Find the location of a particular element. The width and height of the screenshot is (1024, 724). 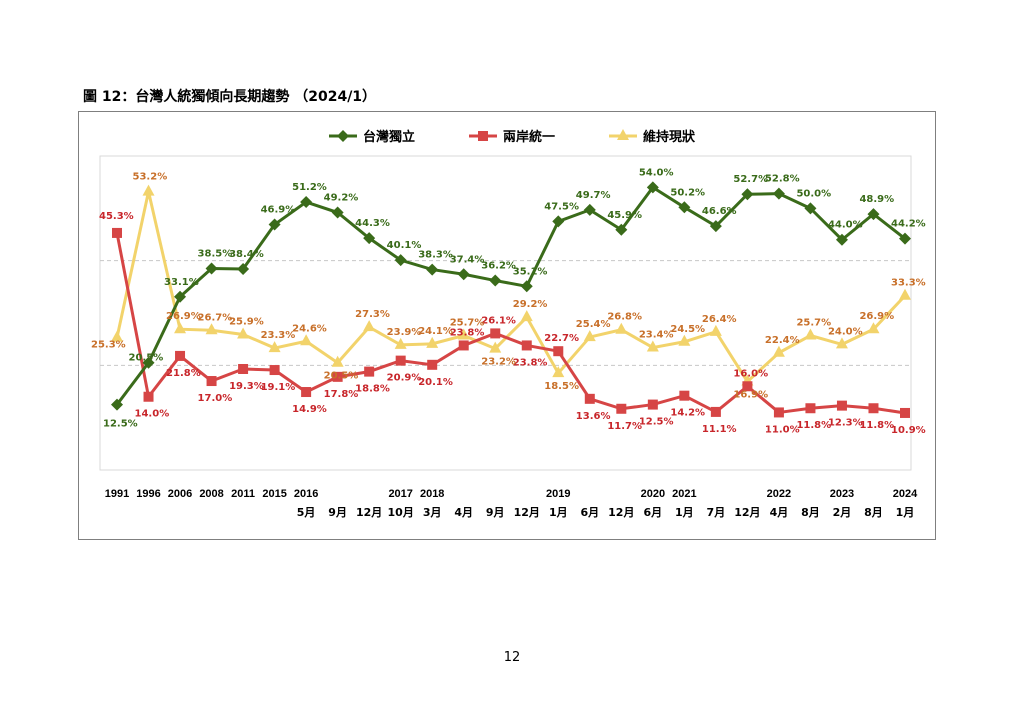

data-label: 24.5% is located at coordinates (687, 329).